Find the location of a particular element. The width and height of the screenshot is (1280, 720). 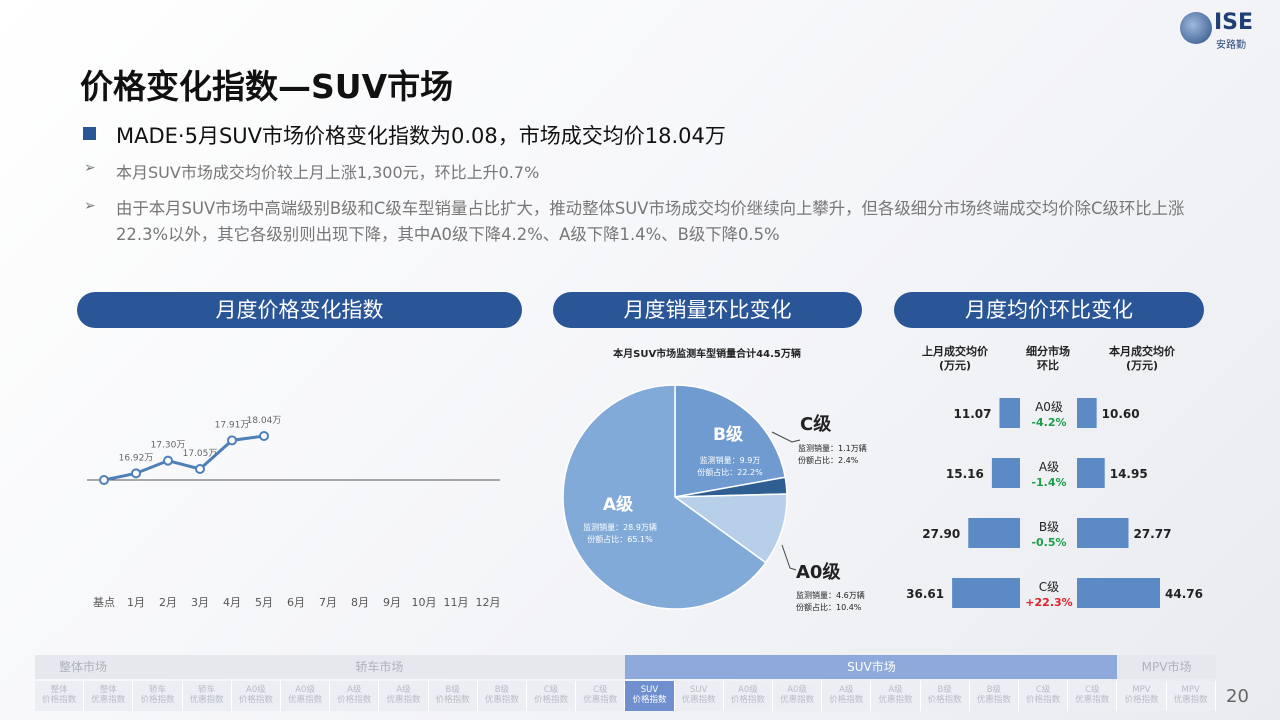

data-label: 18.04万 is located at coordinates (264, 421).